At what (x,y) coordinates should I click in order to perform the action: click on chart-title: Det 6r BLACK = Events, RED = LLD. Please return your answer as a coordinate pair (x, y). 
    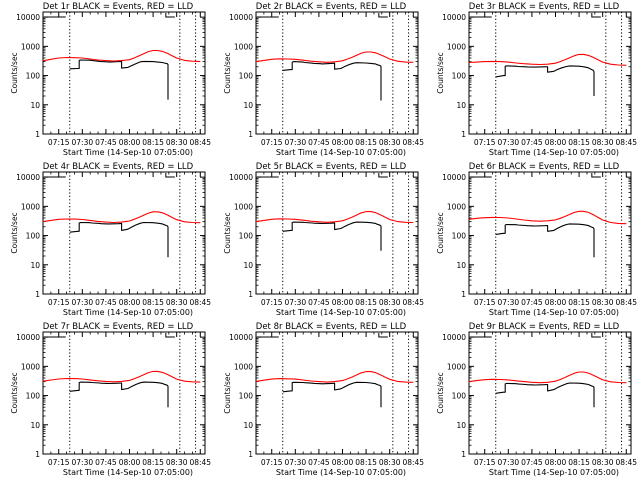
    Looking at the image, I should click on (544, 167).